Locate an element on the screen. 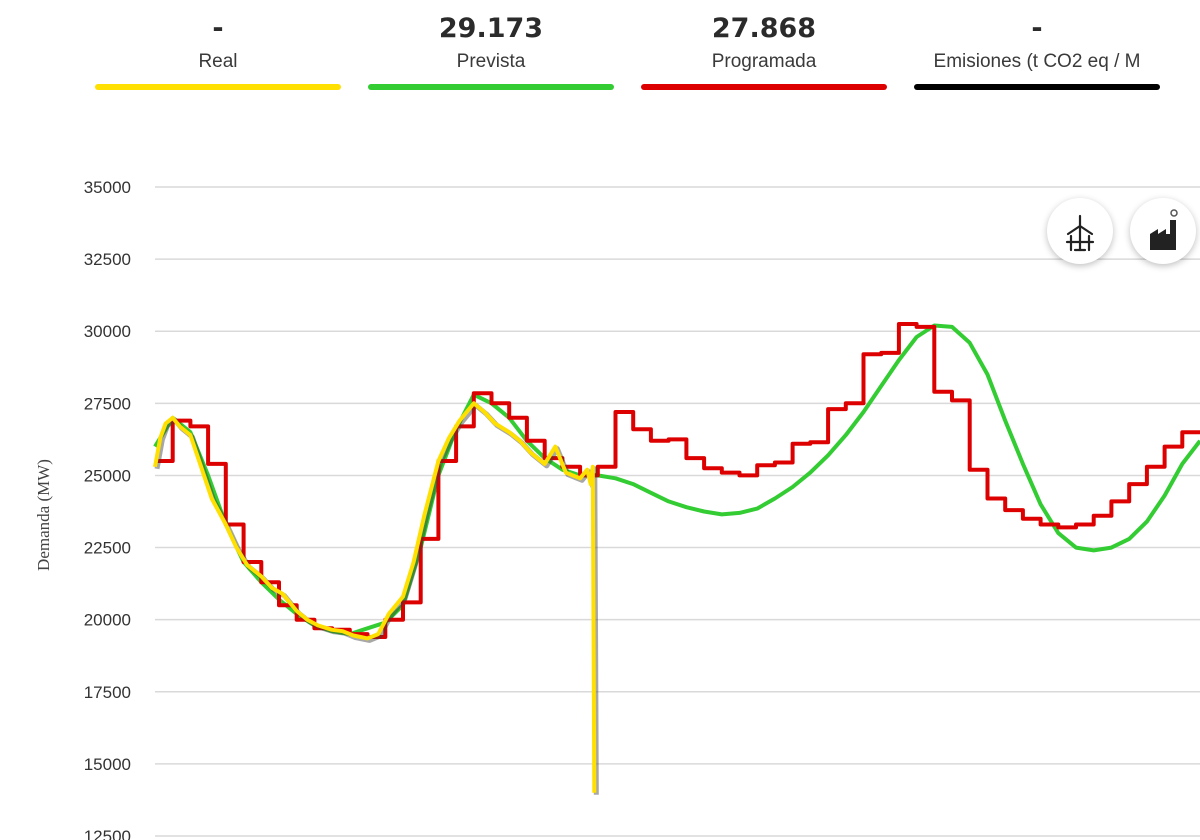 The height and width of the screenshot is (840, 1200). legend-swatch-prevista is located at coordinates (491, 87).